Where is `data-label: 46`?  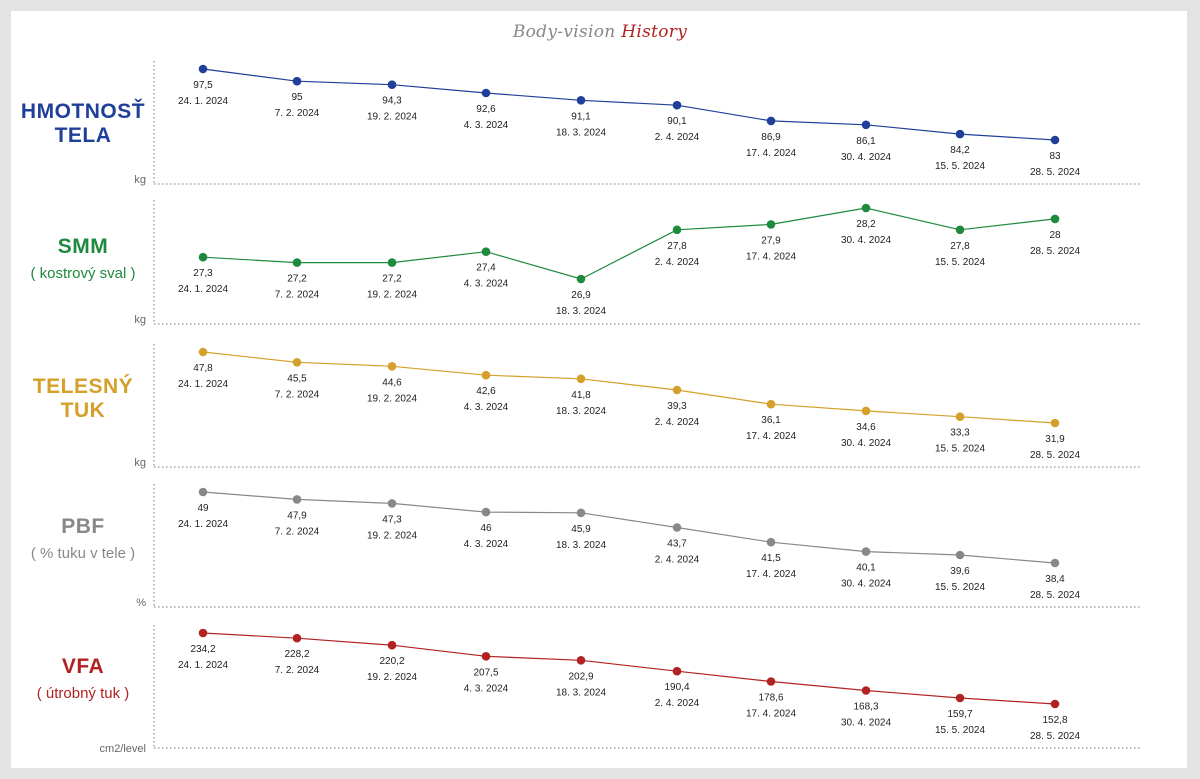 data-label: 46 is located at coordinates (486, 528).